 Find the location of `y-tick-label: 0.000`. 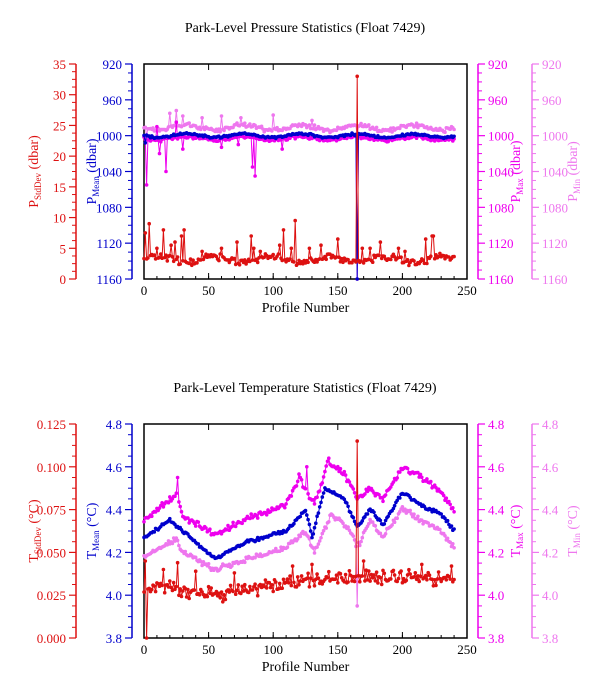

y-tick-label: 0.000 is located at coordinates (51, 638).